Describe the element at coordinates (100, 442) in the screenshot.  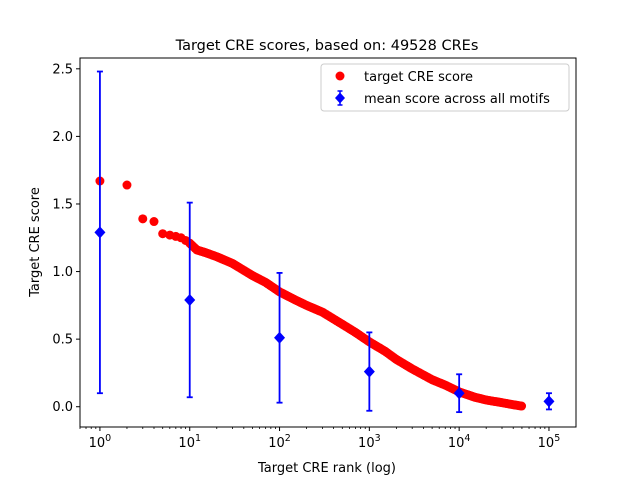
I see `x-tick-label: 10⁰` at that location.